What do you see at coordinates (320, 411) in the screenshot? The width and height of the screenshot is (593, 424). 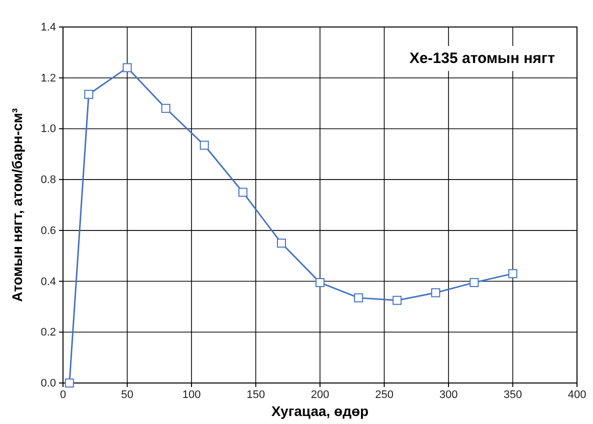 I see `x-axis-title: Хугацаа, өдөр` at bounding box center [320, 411].